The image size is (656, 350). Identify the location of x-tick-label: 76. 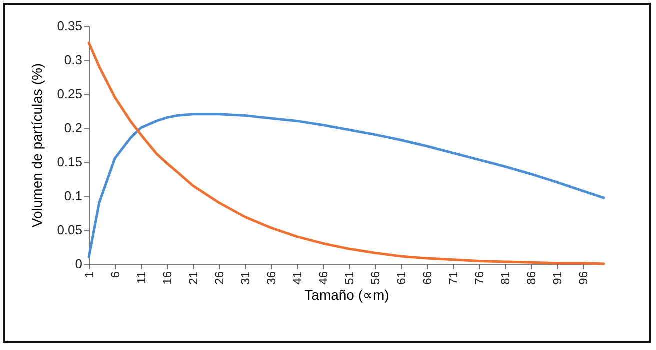
(479, 278).